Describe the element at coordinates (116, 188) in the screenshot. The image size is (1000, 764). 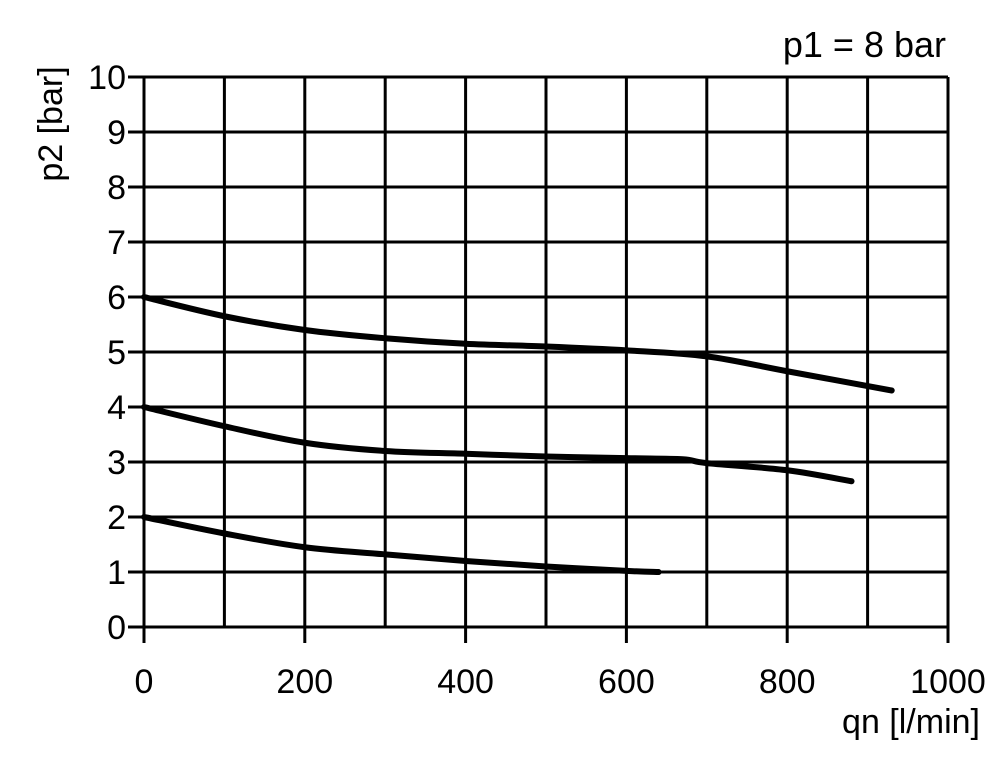
I see `y-tick-label: 8` at that location.